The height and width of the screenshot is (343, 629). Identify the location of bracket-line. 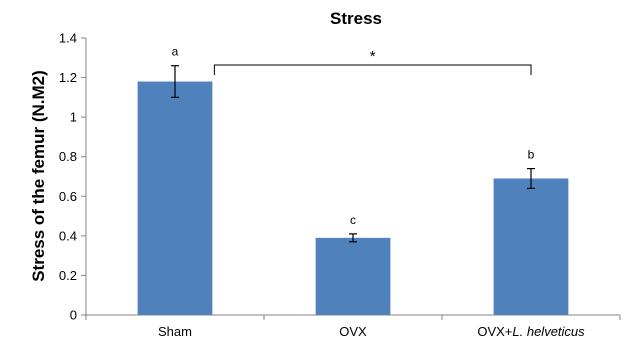
(372, 69).